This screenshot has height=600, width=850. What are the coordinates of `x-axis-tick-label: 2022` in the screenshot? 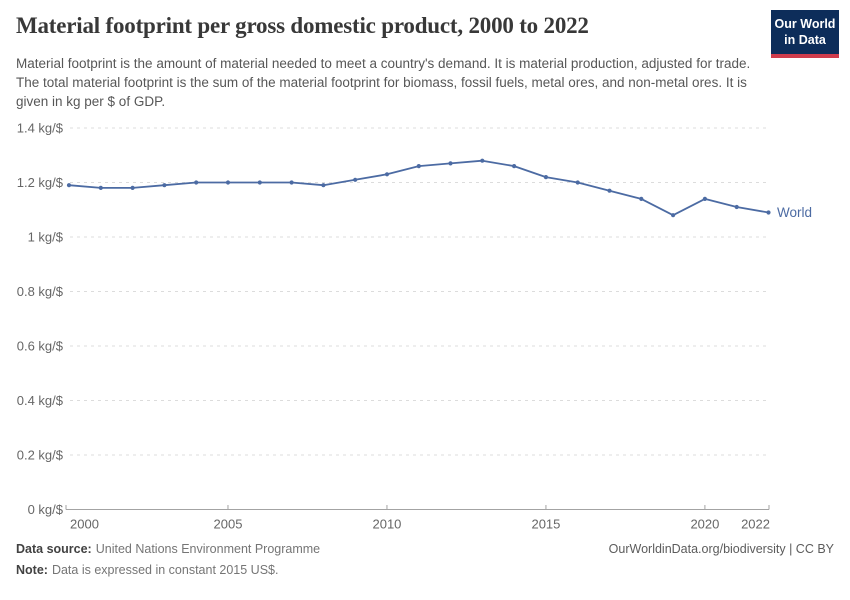 It's located at (755, 524).